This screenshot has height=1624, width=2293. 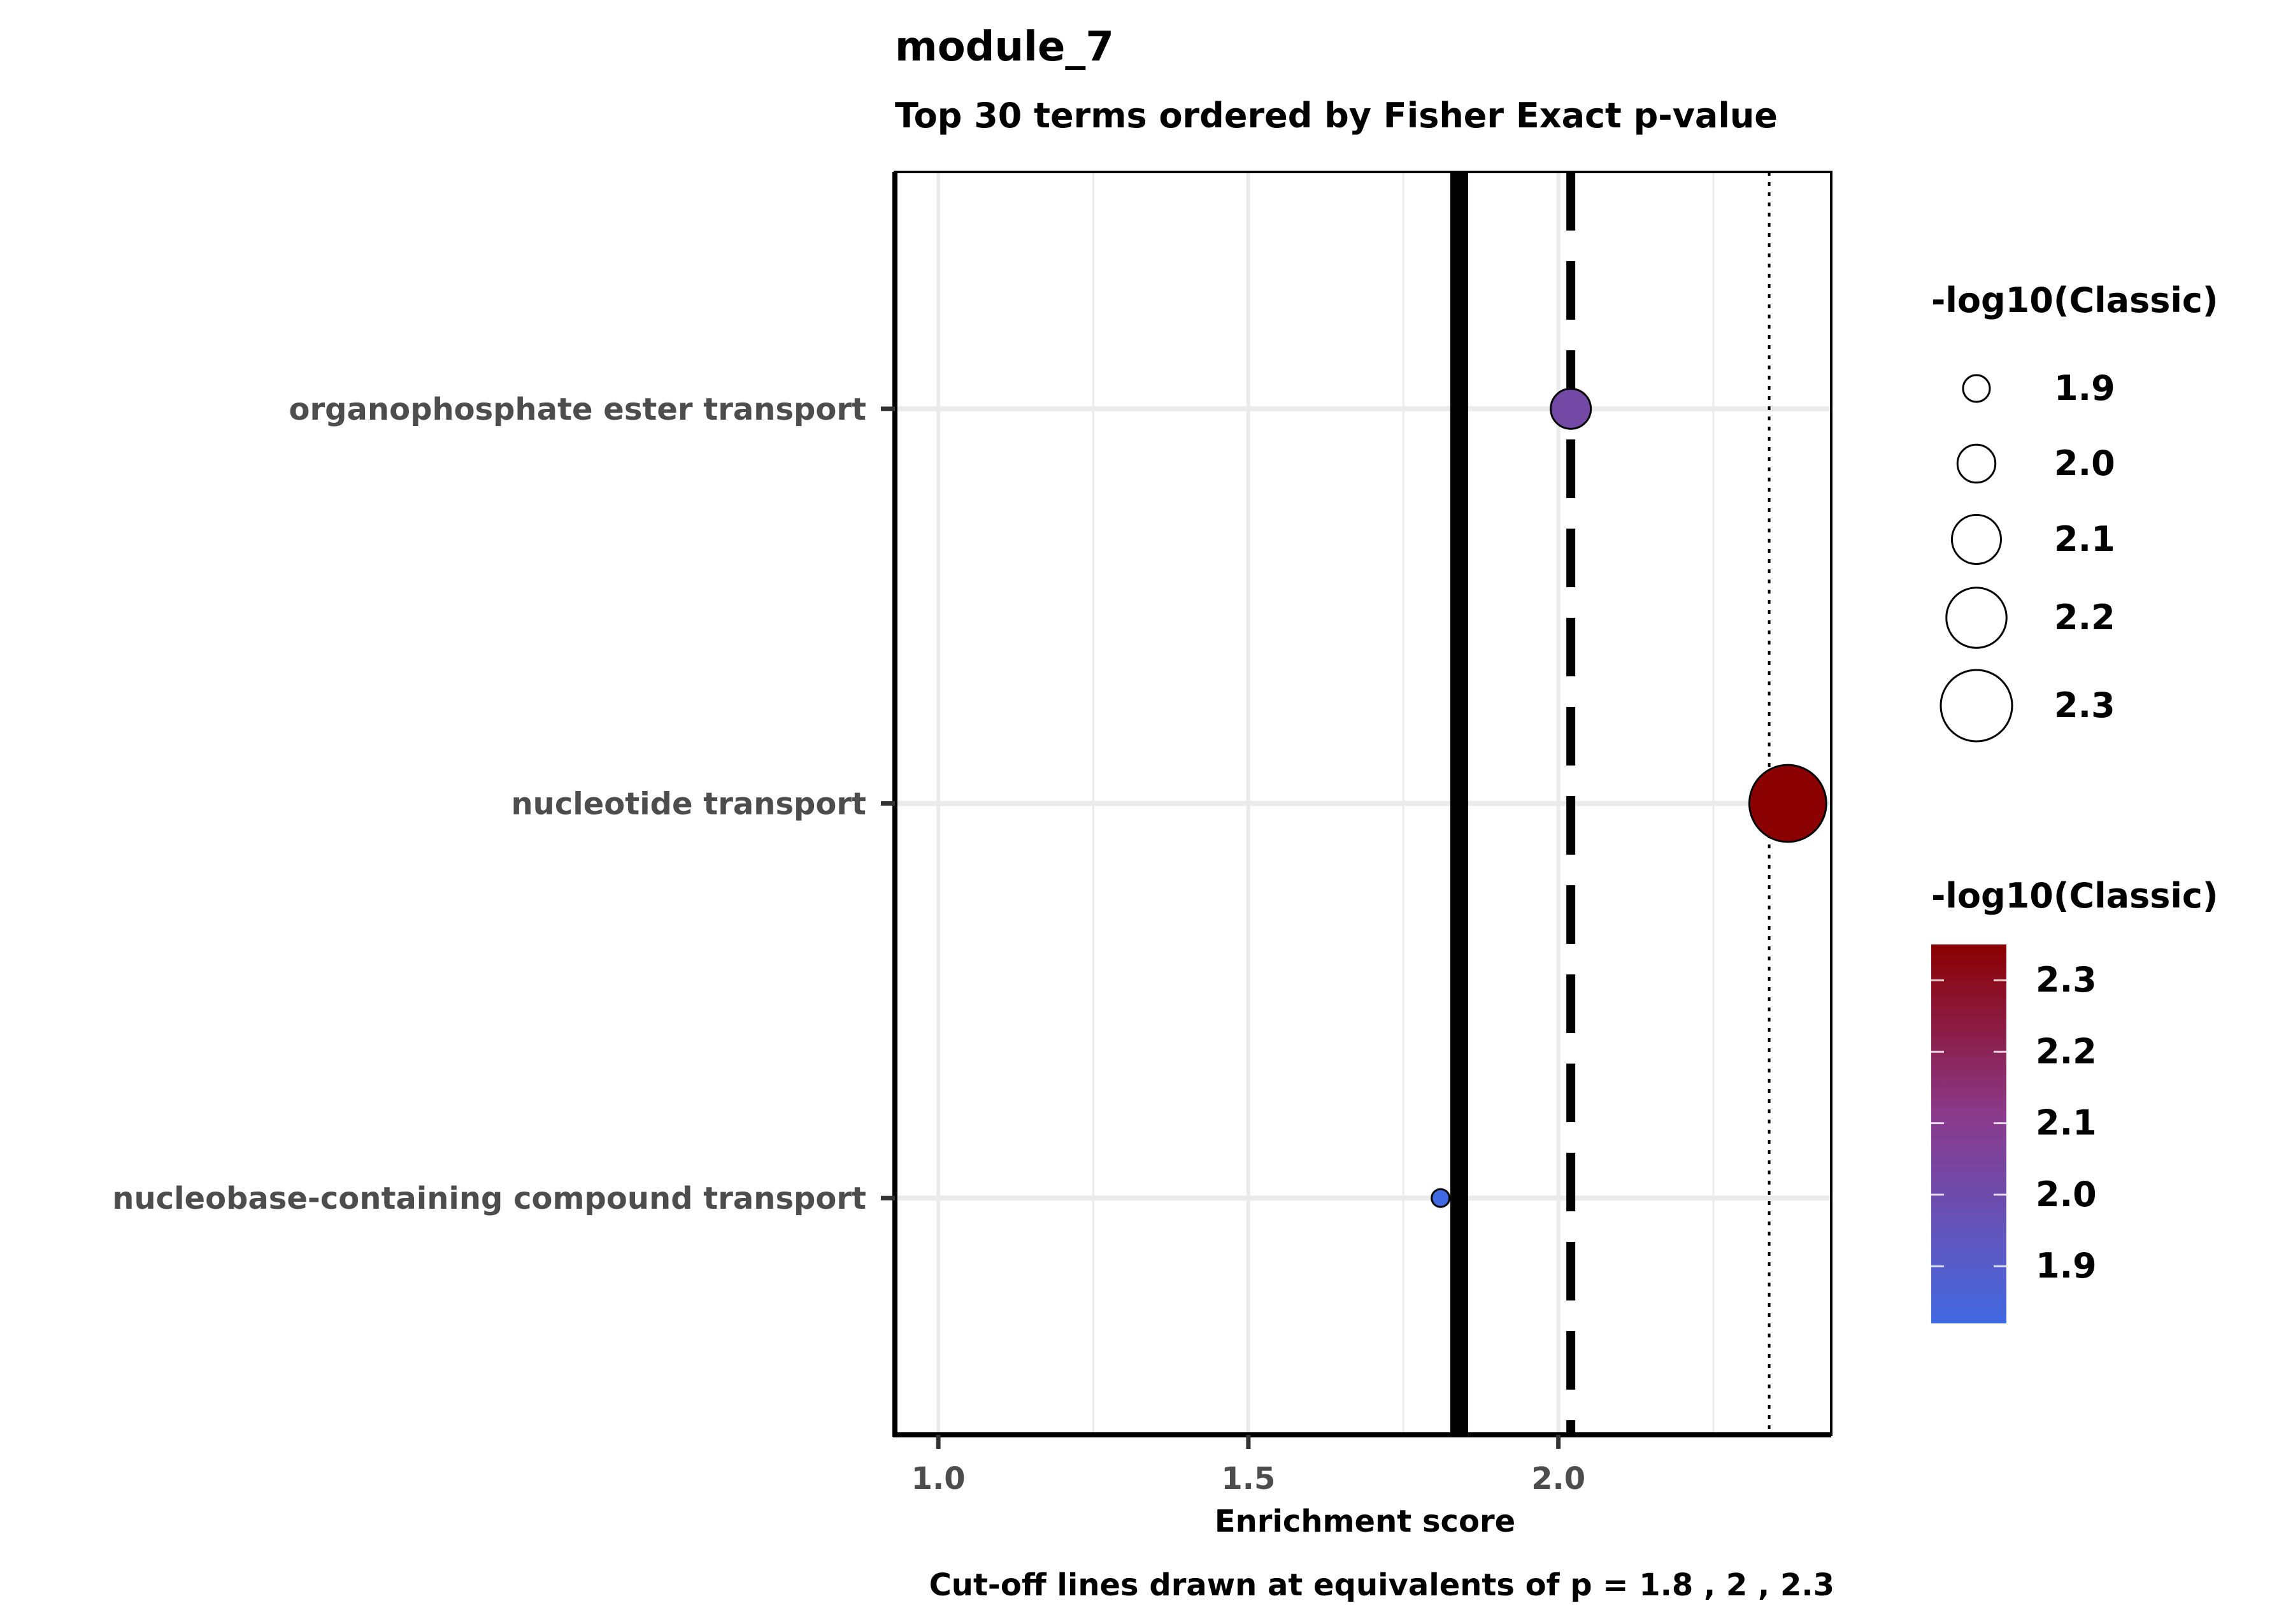 I want to click on y-tick-label: nucleobase-containing compound transport, so click(x=489, y=1198).